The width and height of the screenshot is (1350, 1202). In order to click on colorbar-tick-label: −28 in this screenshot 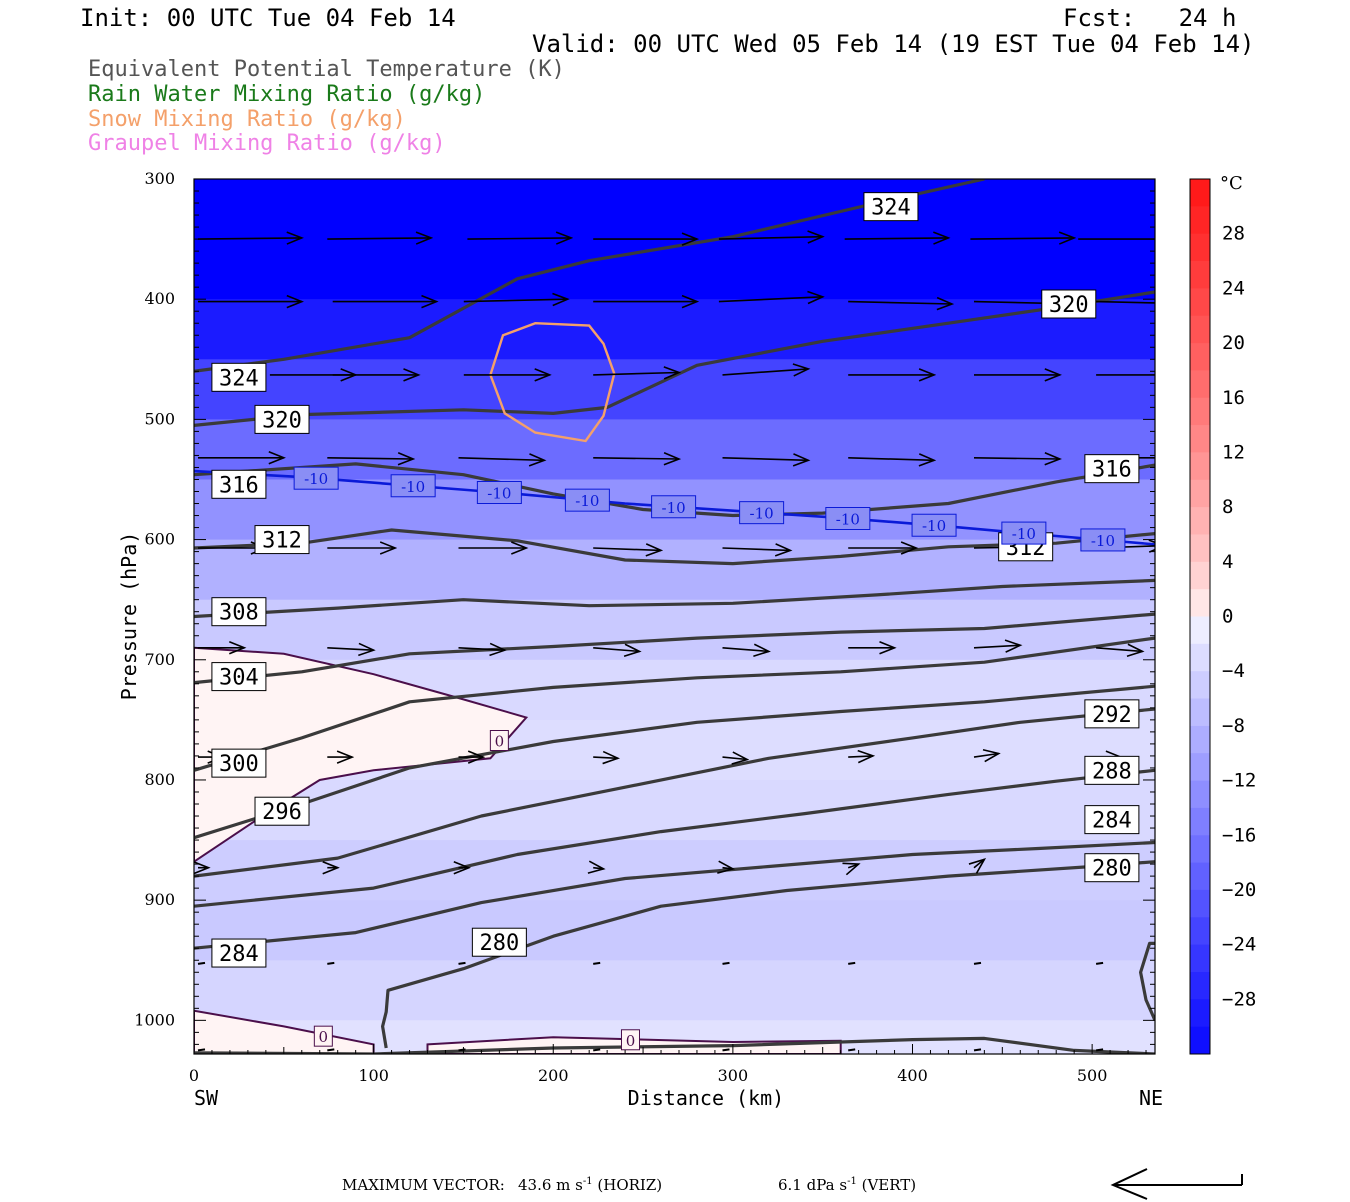, I will do `click(1239, 999)`.